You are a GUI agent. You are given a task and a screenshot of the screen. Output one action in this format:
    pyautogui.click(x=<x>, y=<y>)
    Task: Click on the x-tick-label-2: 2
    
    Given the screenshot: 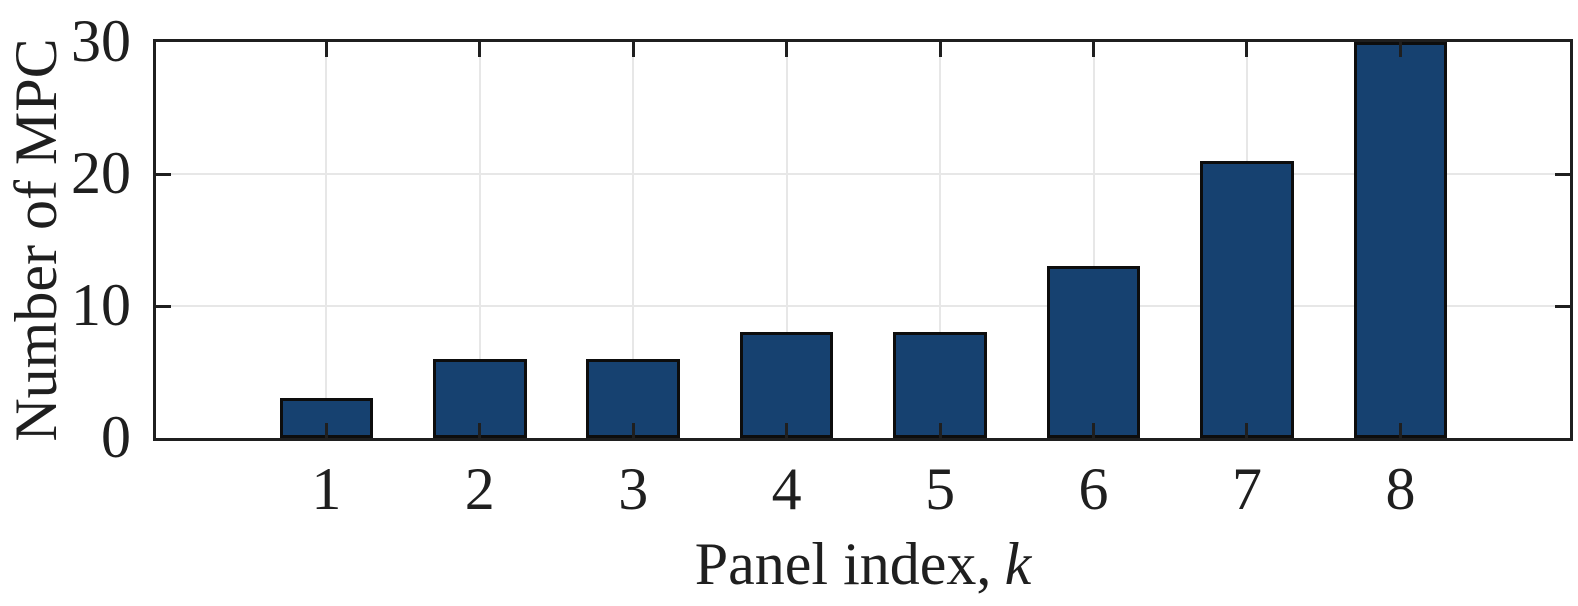 What is the action you would take?
    pyautogui.click(x=479, y=489)
    